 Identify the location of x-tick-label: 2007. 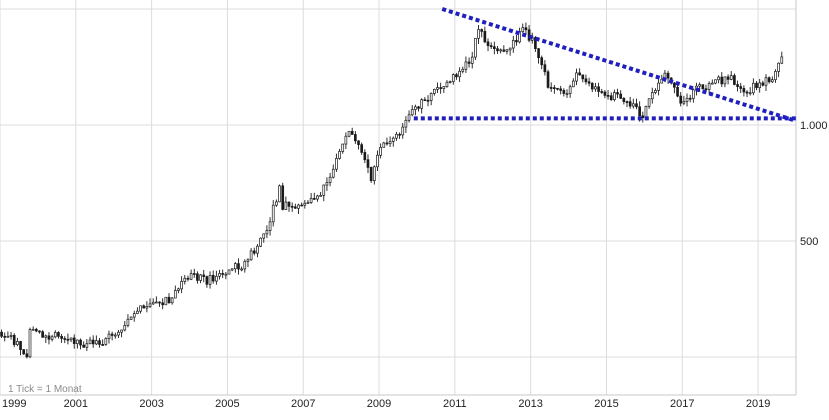
(303, 404).